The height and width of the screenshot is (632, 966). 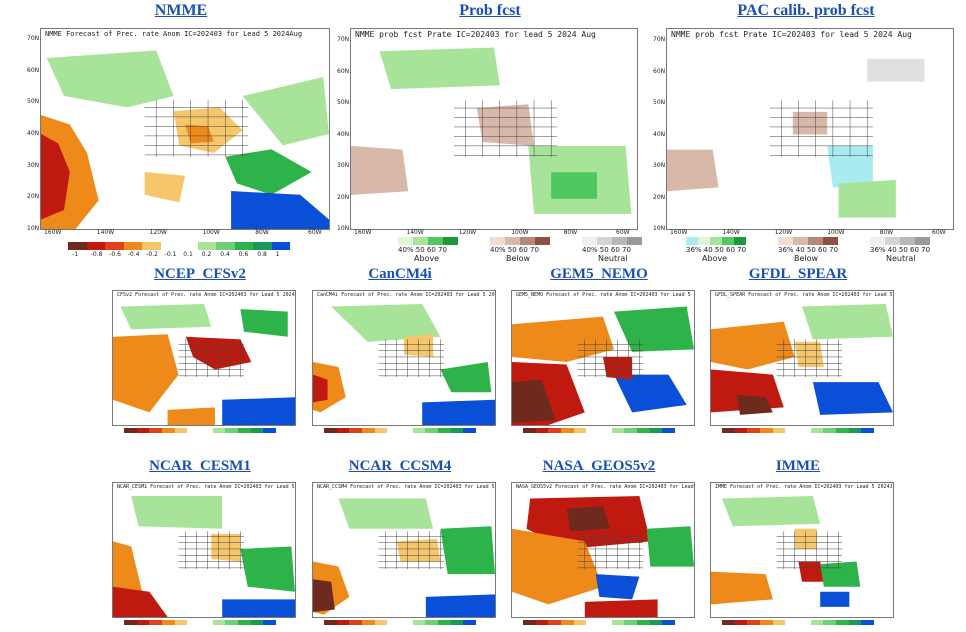 I want to click on link-cancm4i: CanCM4i, so click(x=400, y=274).